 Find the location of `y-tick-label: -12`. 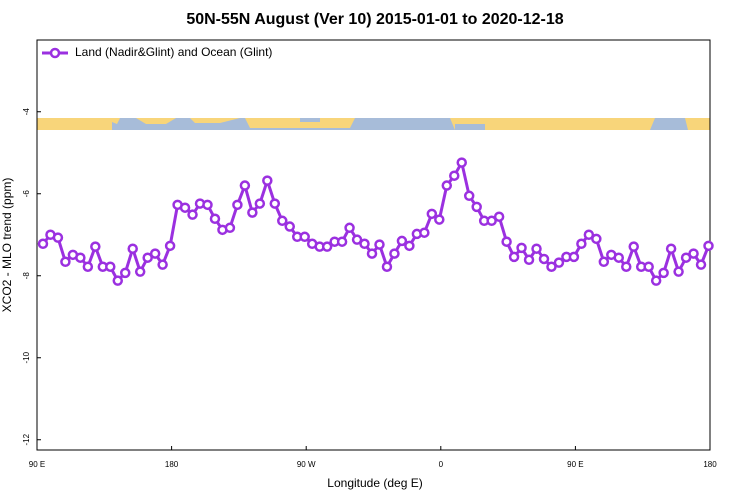

y-tick-label: -12 is located at coordinates (26, 439).